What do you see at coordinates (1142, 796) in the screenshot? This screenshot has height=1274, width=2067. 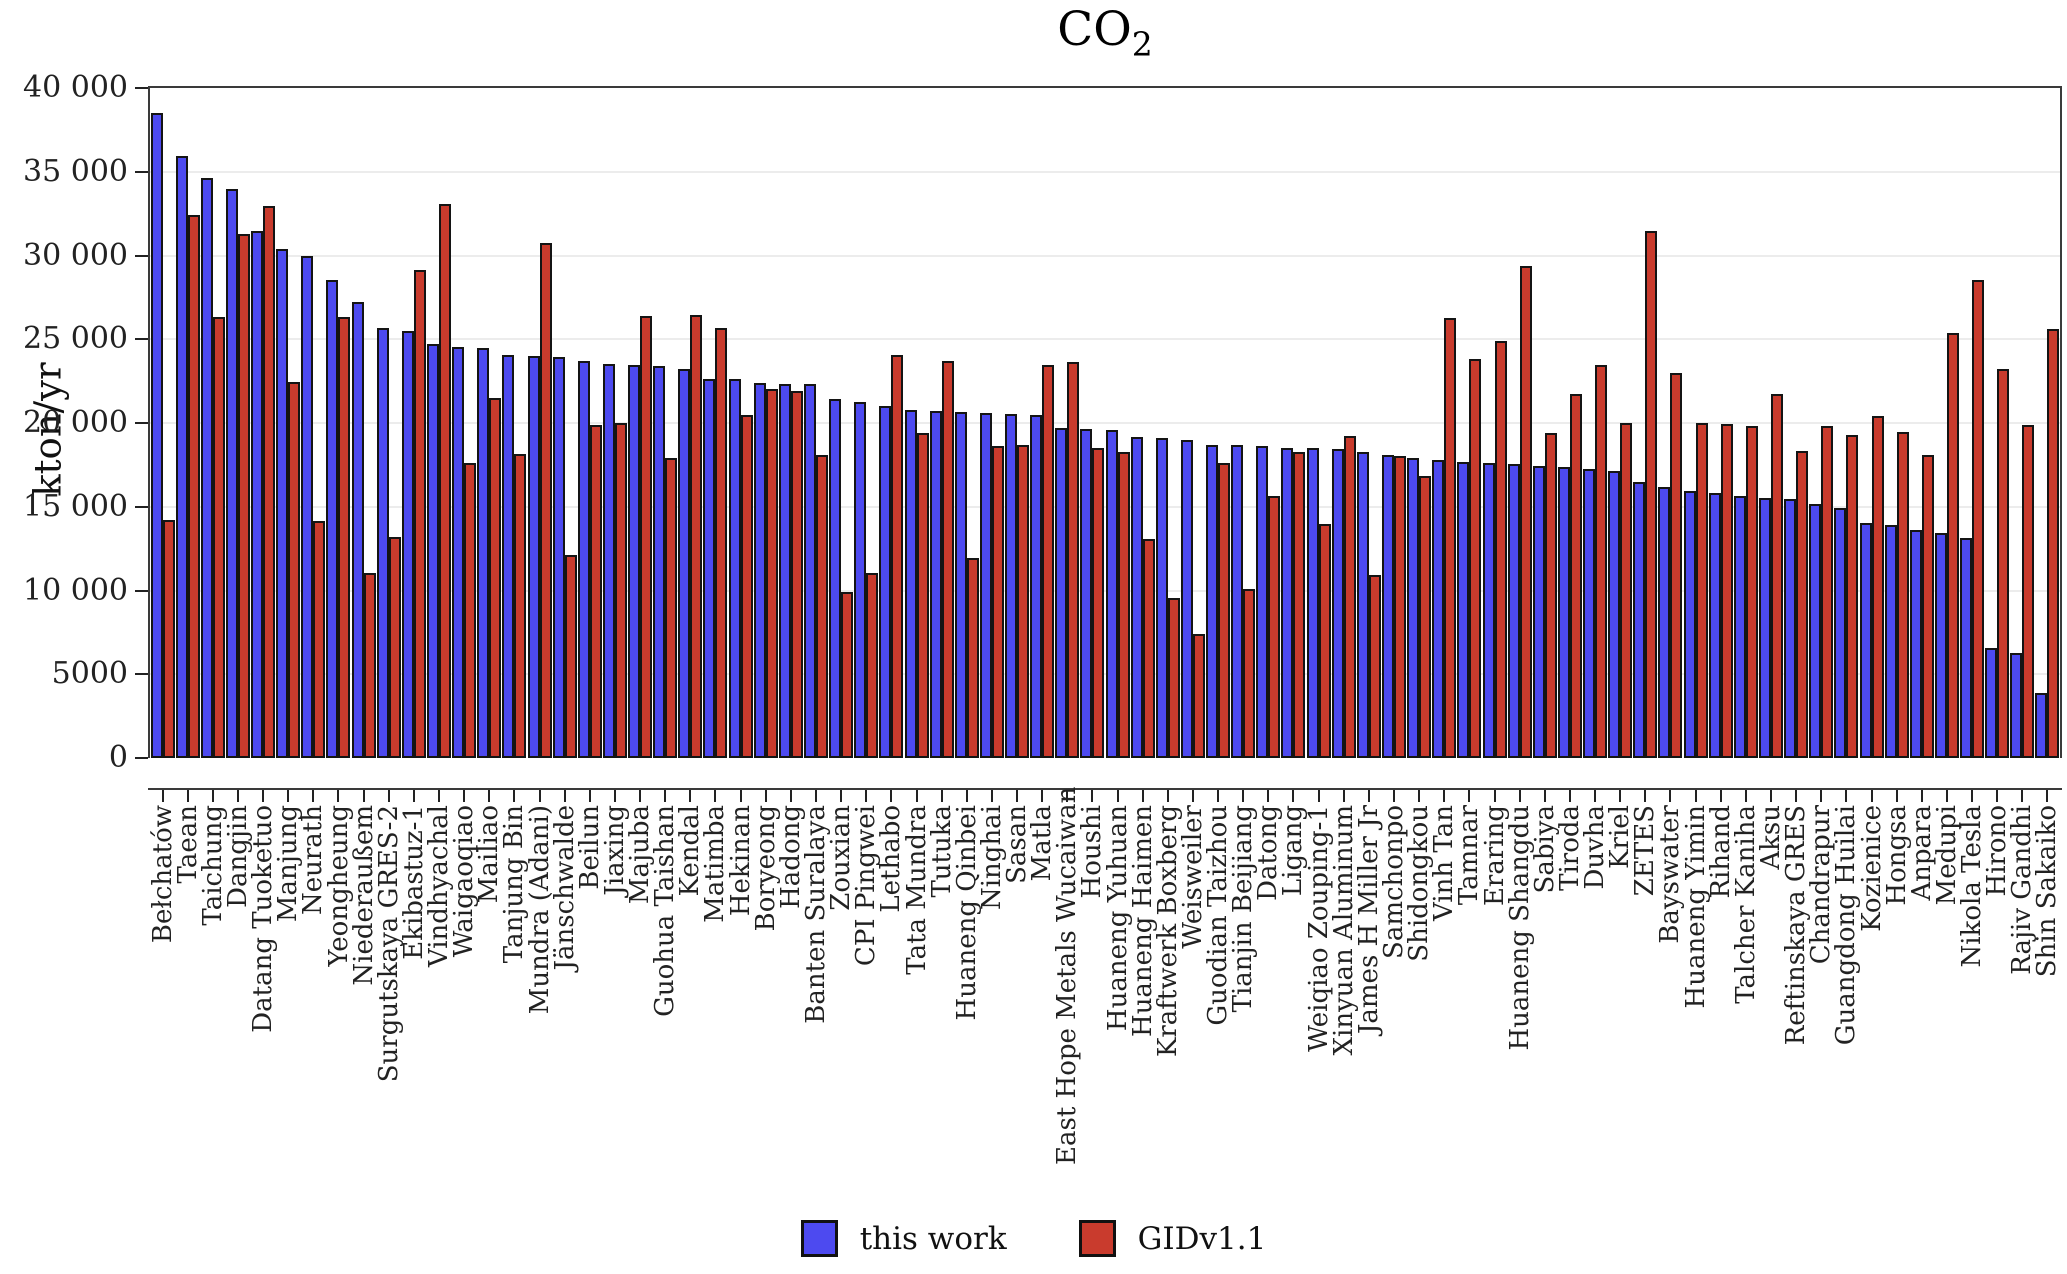 I see `x-tick-Huaneng Haimen` at bounding box center [1142, 796].